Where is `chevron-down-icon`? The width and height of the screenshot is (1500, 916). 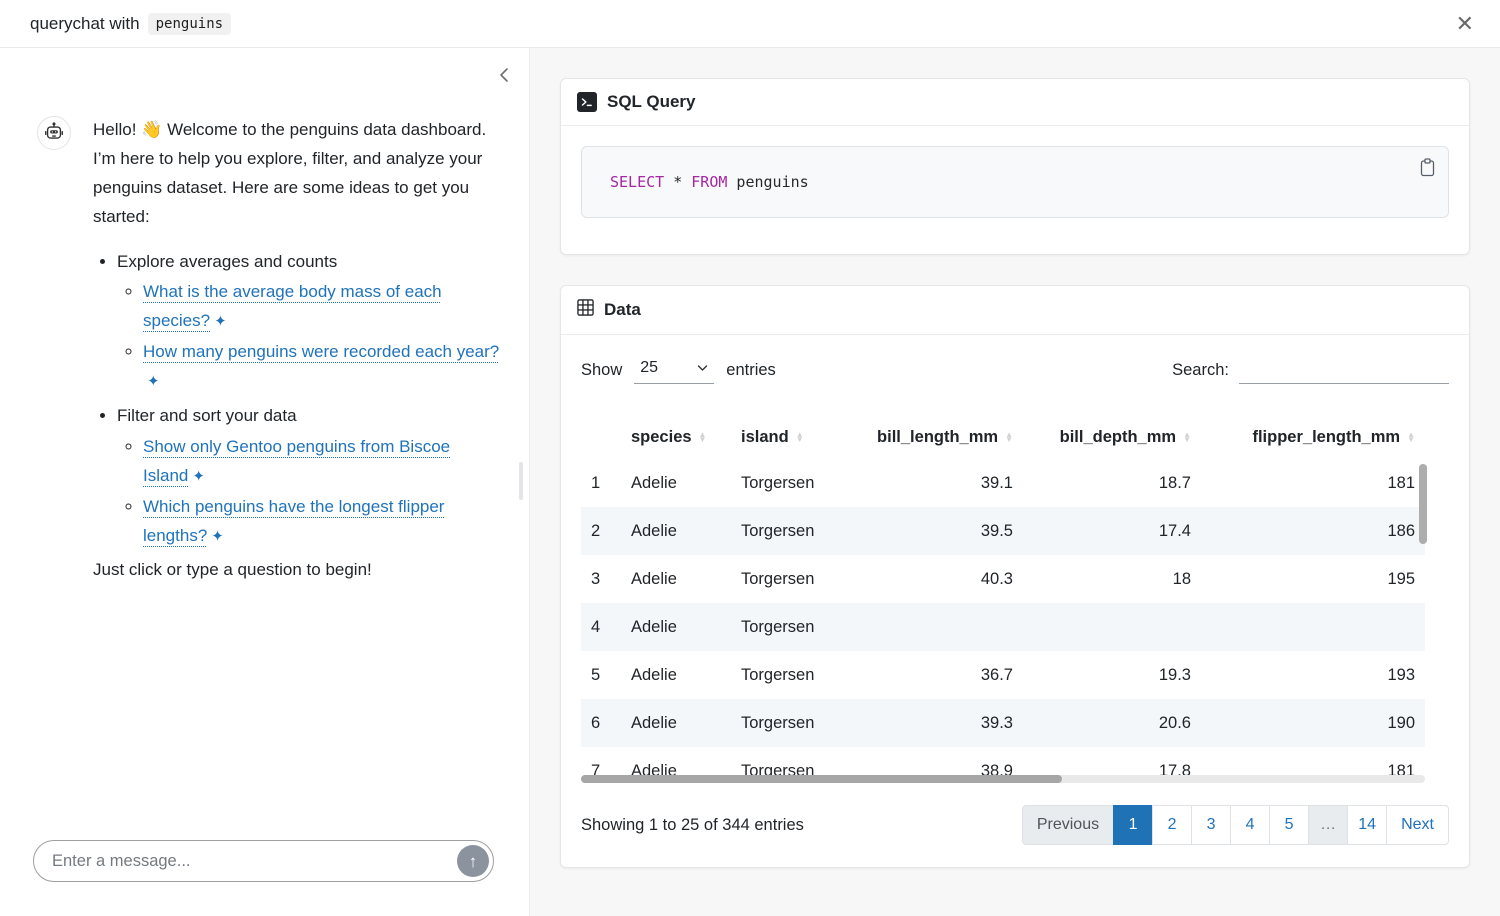 chevron-down-icon is located at coordinates (702, 367).